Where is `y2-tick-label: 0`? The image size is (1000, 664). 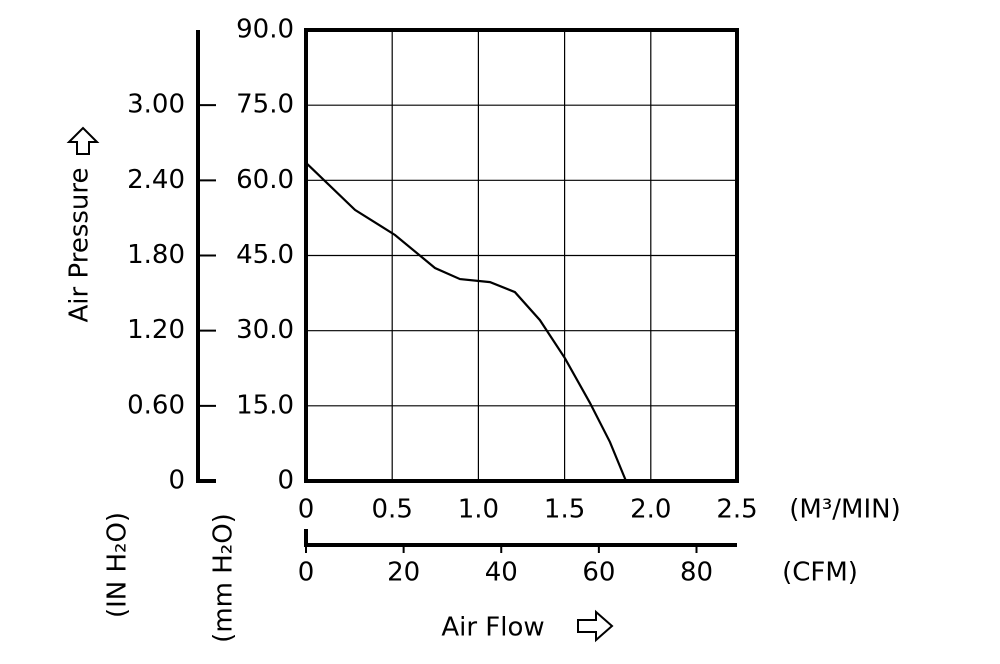 y2-tick-label: 0 is located at coordinates (176, 481).